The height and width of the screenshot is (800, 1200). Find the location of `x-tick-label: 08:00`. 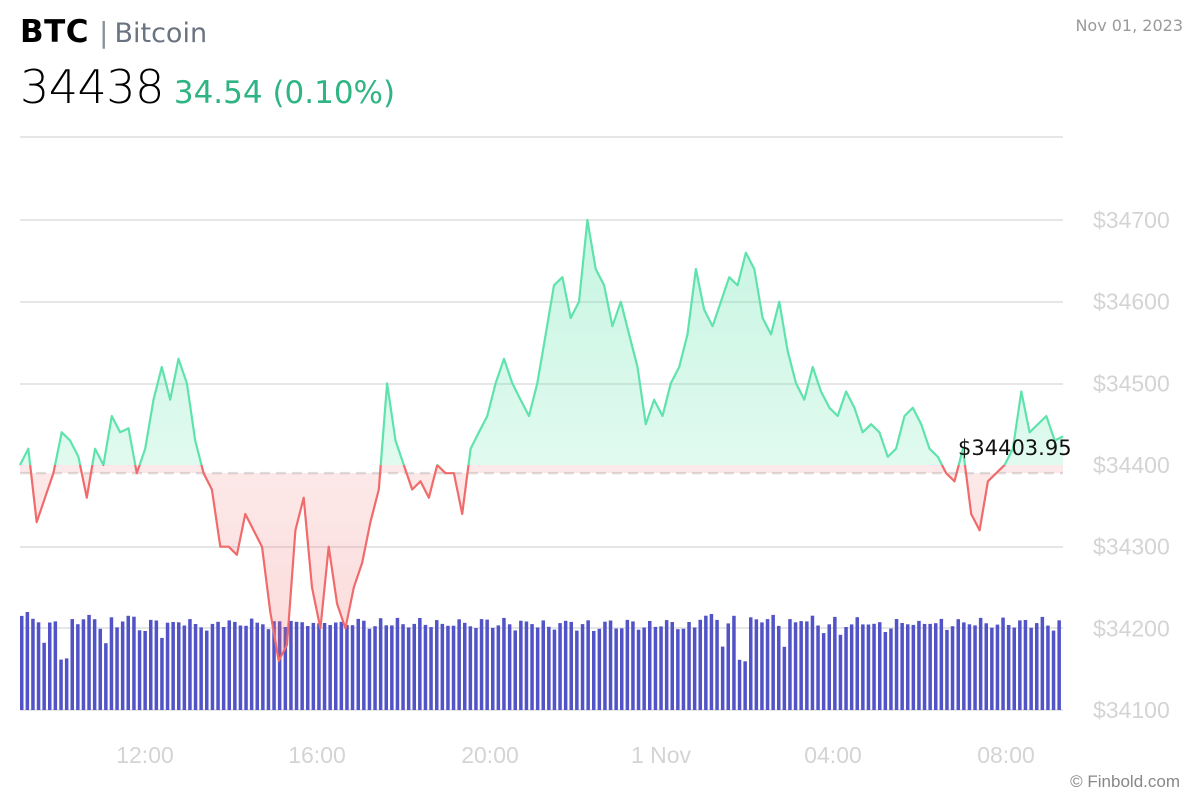

x-tick-label: 08:00 is located at coordinates (1006, 755).